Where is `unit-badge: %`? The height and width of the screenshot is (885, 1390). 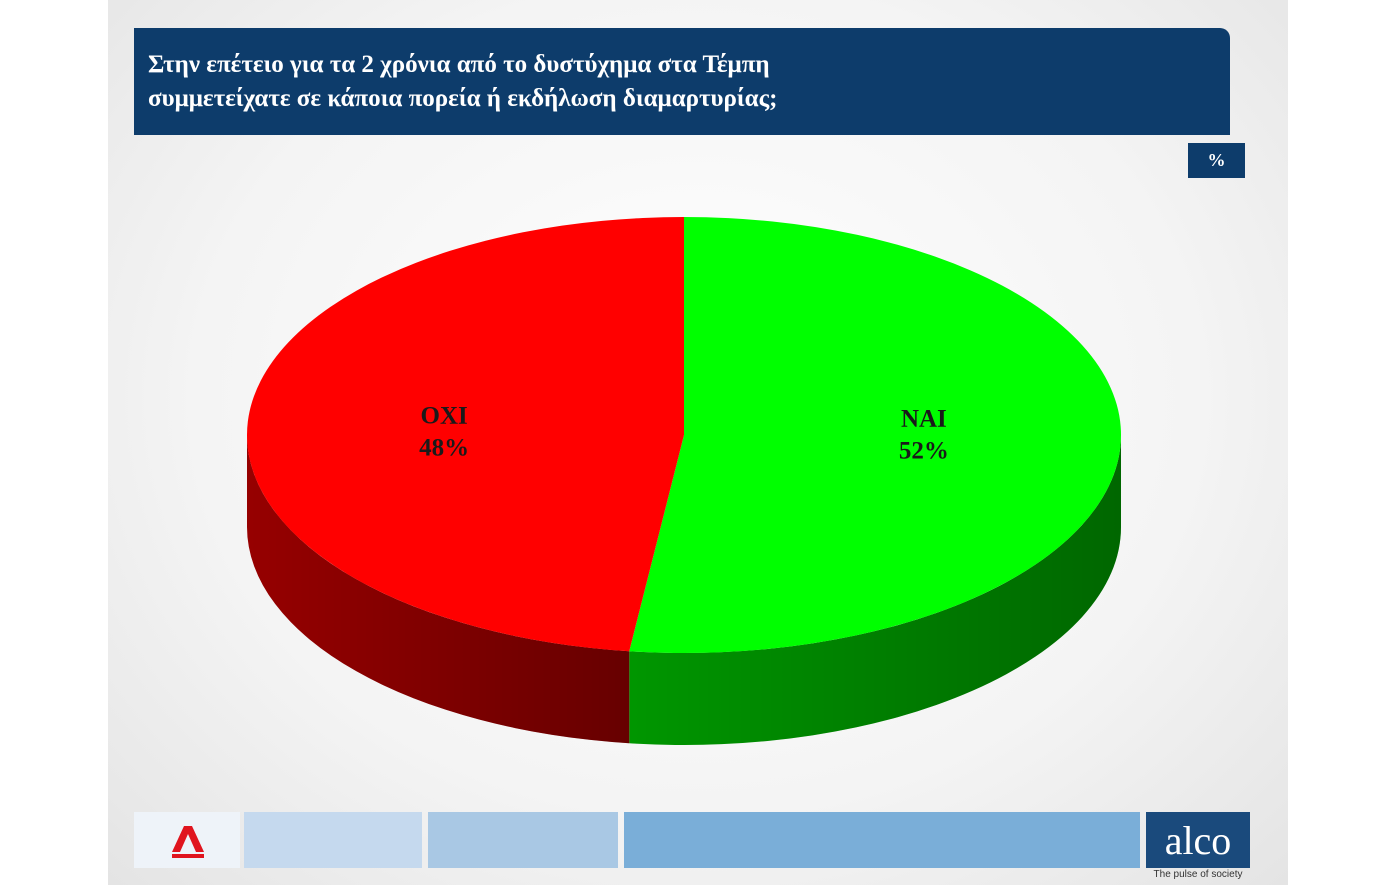
unit-badge: % is located at coordinates (1216, 160).